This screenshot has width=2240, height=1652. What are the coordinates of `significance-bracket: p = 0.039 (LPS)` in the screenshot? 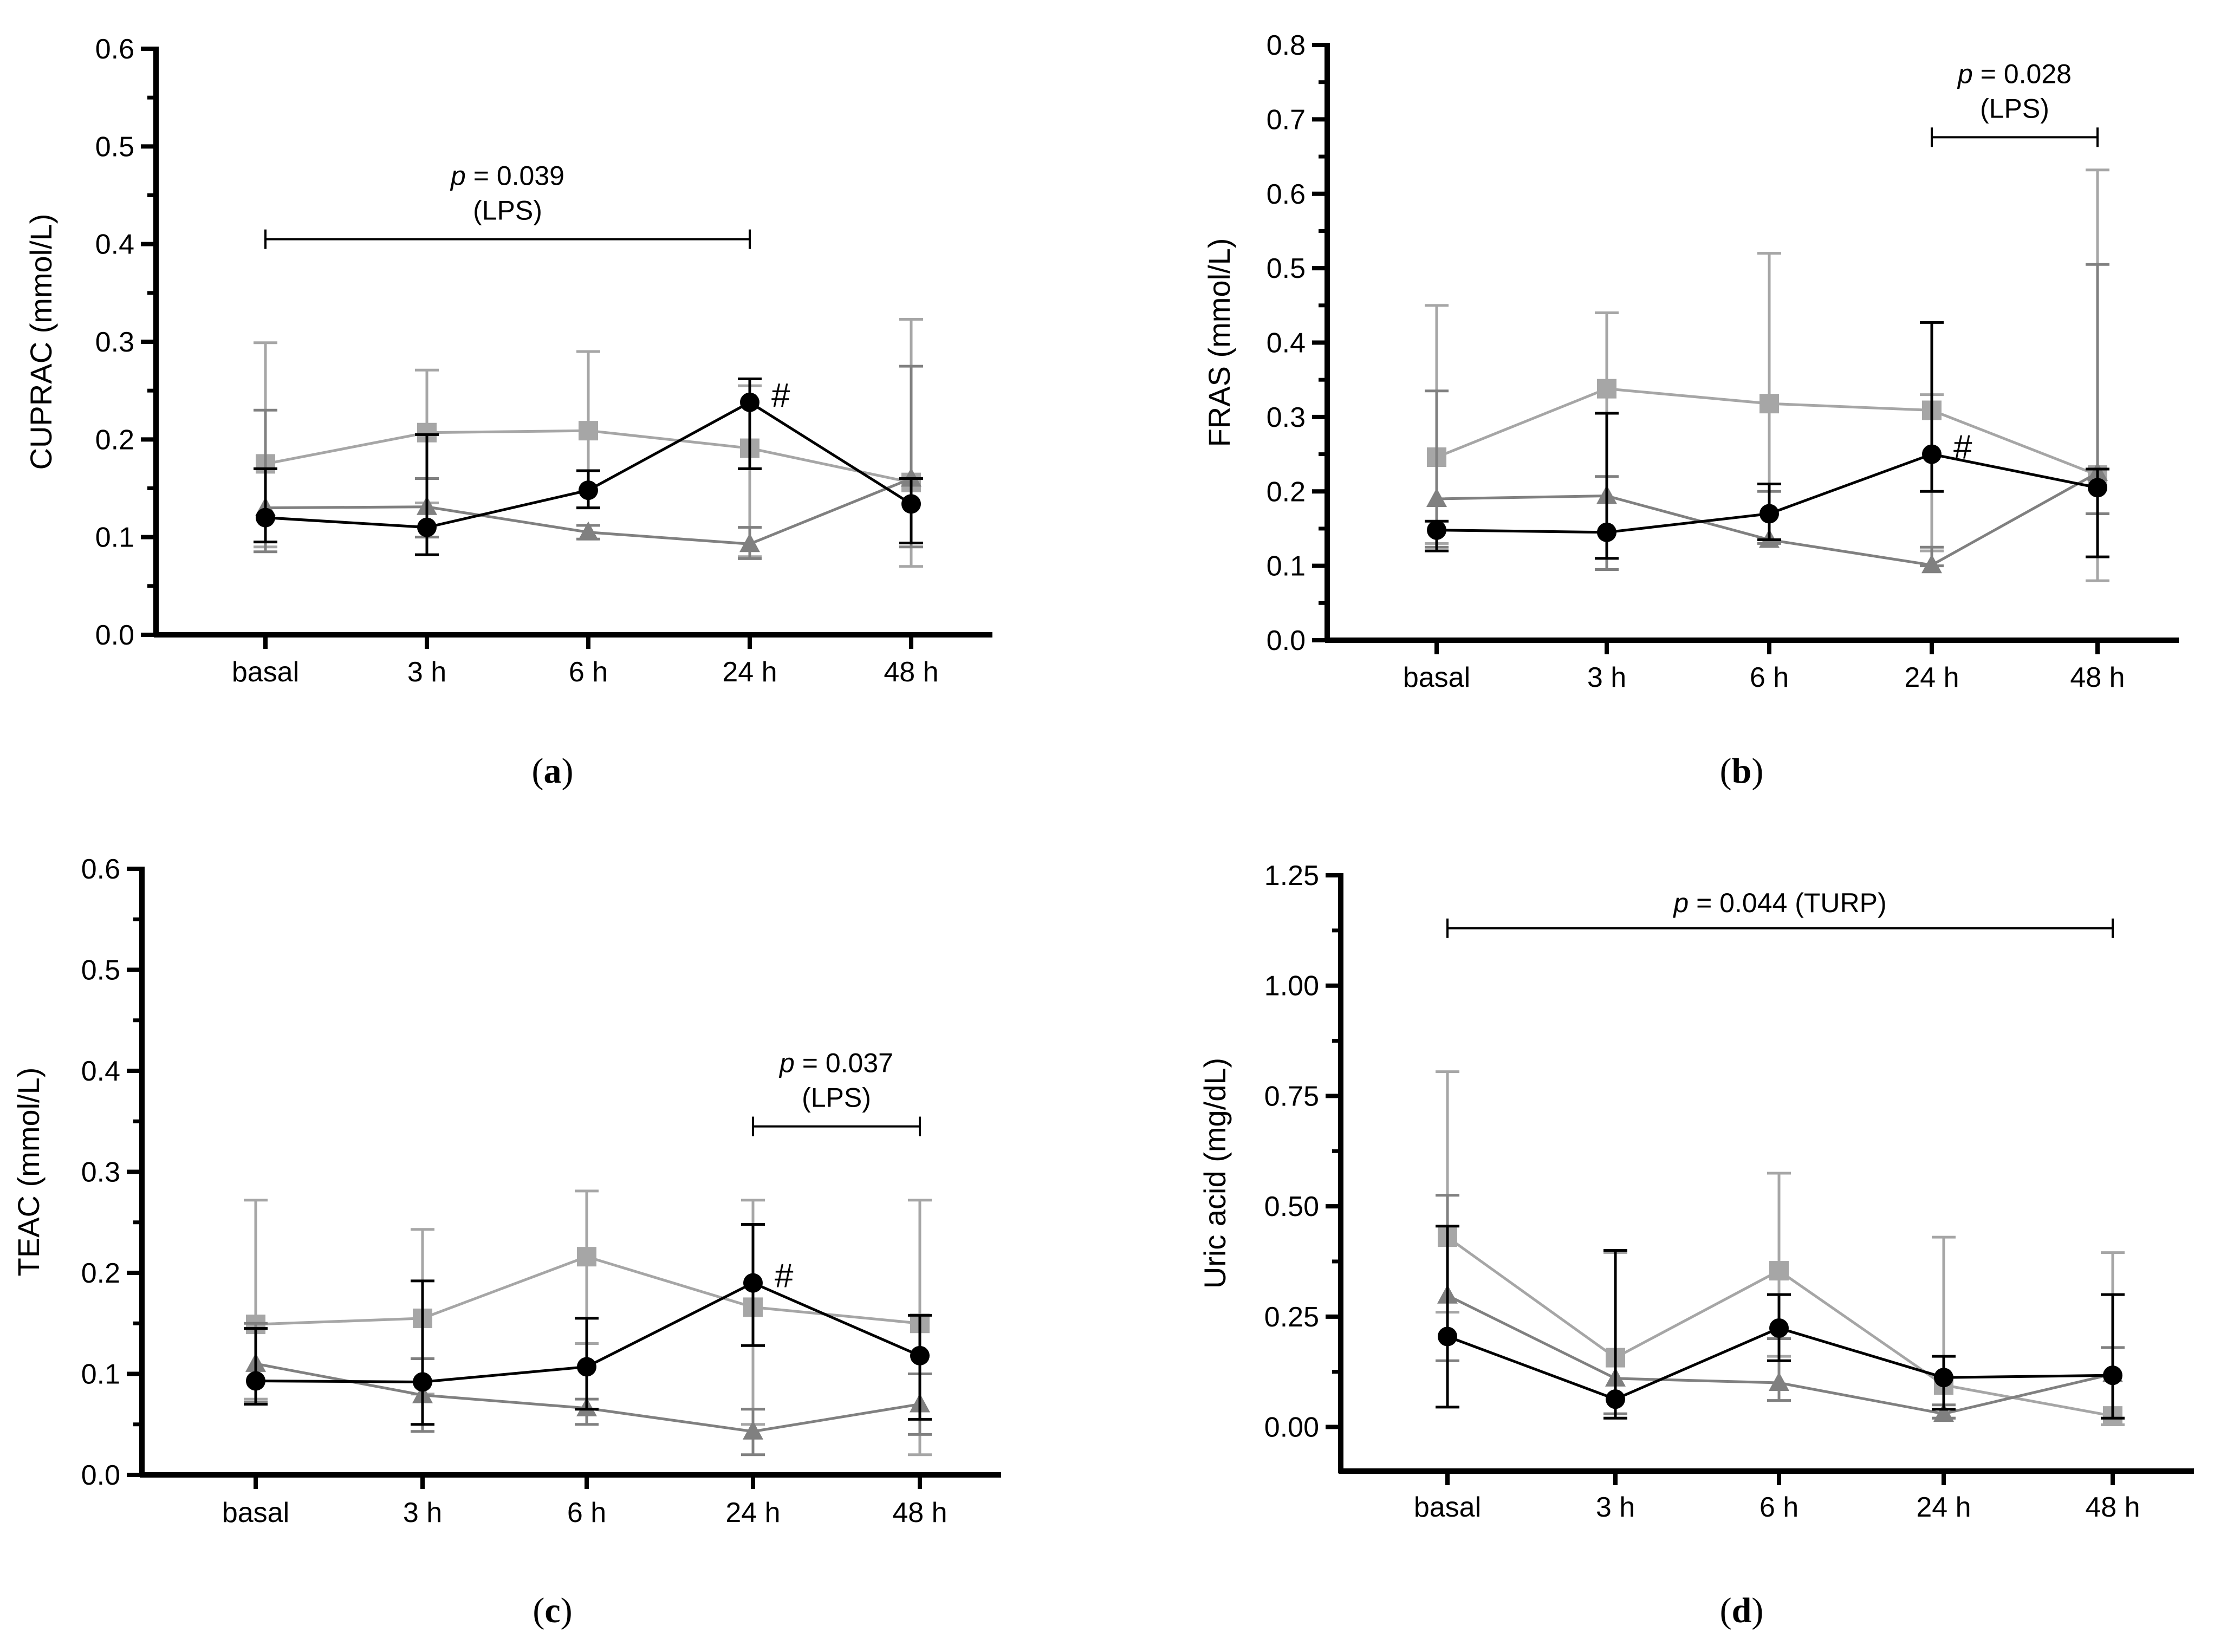 It's located at (507, 205).